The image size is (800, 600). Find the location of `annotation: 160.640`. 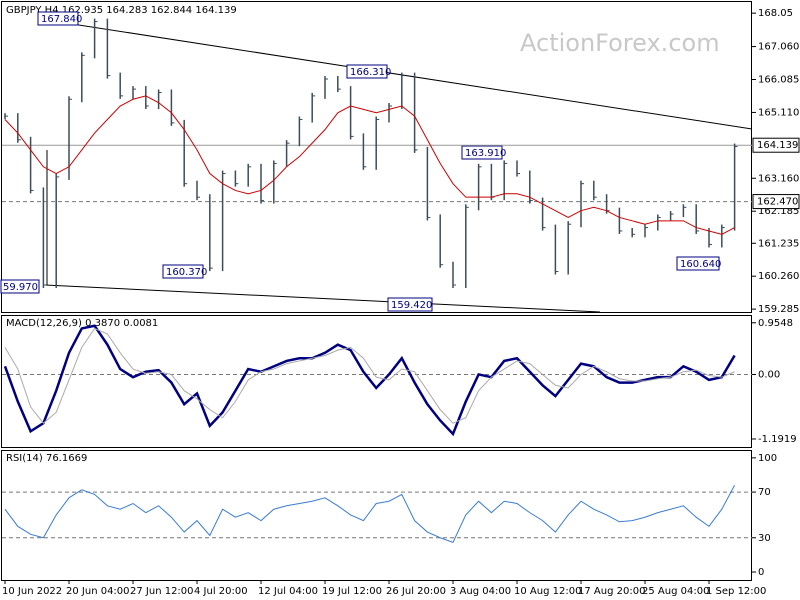

annotation: 160.640 is located at coordinates (700, 264).